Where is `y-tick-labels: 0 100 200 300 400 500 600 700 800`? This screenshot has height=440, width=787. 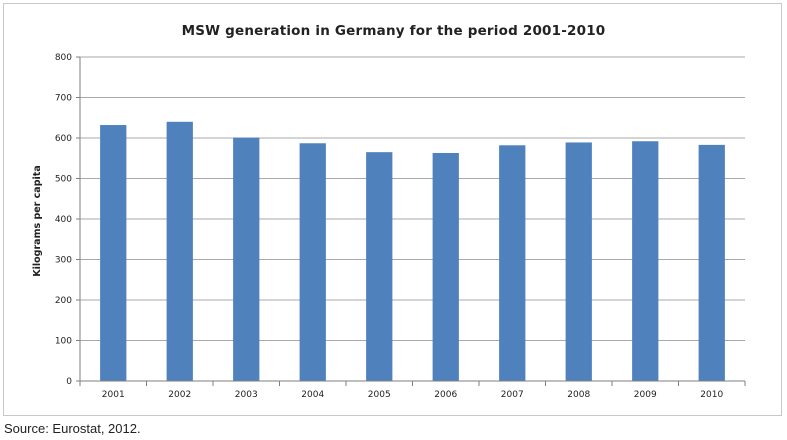
y-tick-labels: 0 100 200 300 400 500 600 700 800 is located at coordinates (63, 220).